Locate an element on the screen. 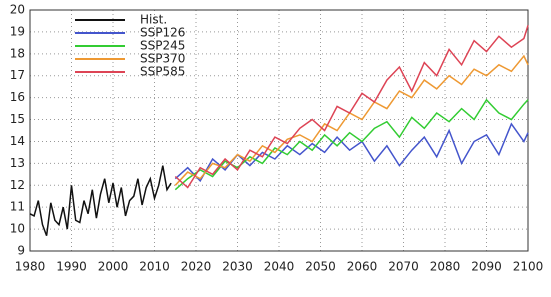 This screenshot has height=297, width=551. x-tick-label: 2070 is located at coordinates (403, 267).